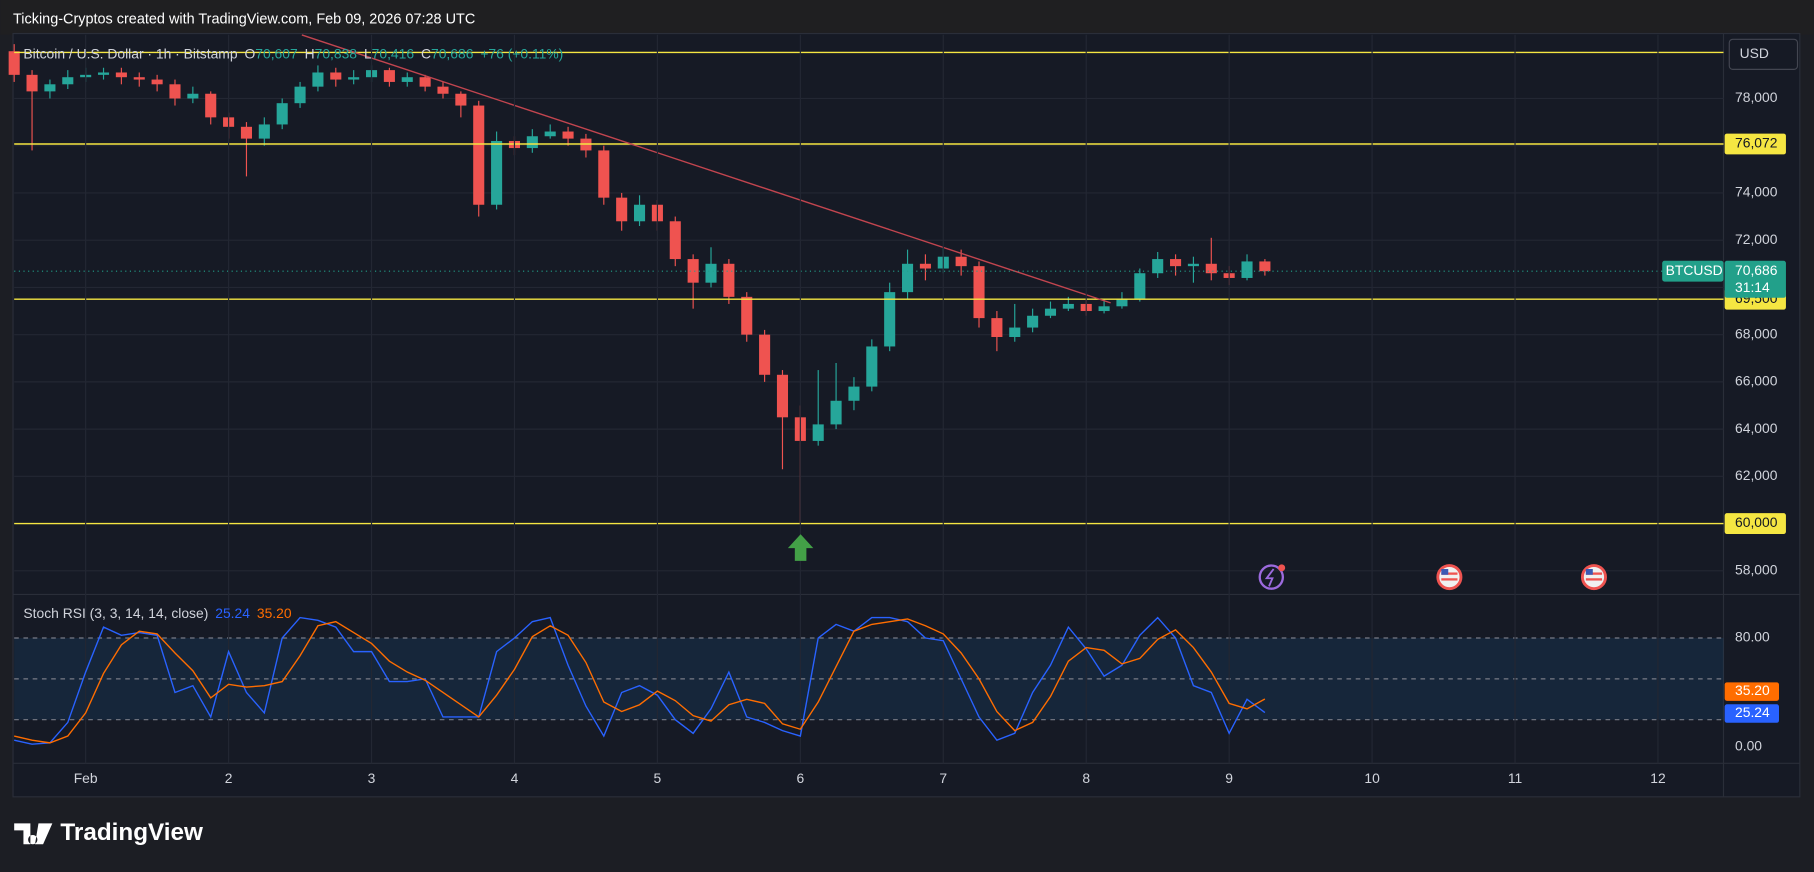 This screenshot has height=872, width=1814. I want to click on currency-button, so click(1763, 54).